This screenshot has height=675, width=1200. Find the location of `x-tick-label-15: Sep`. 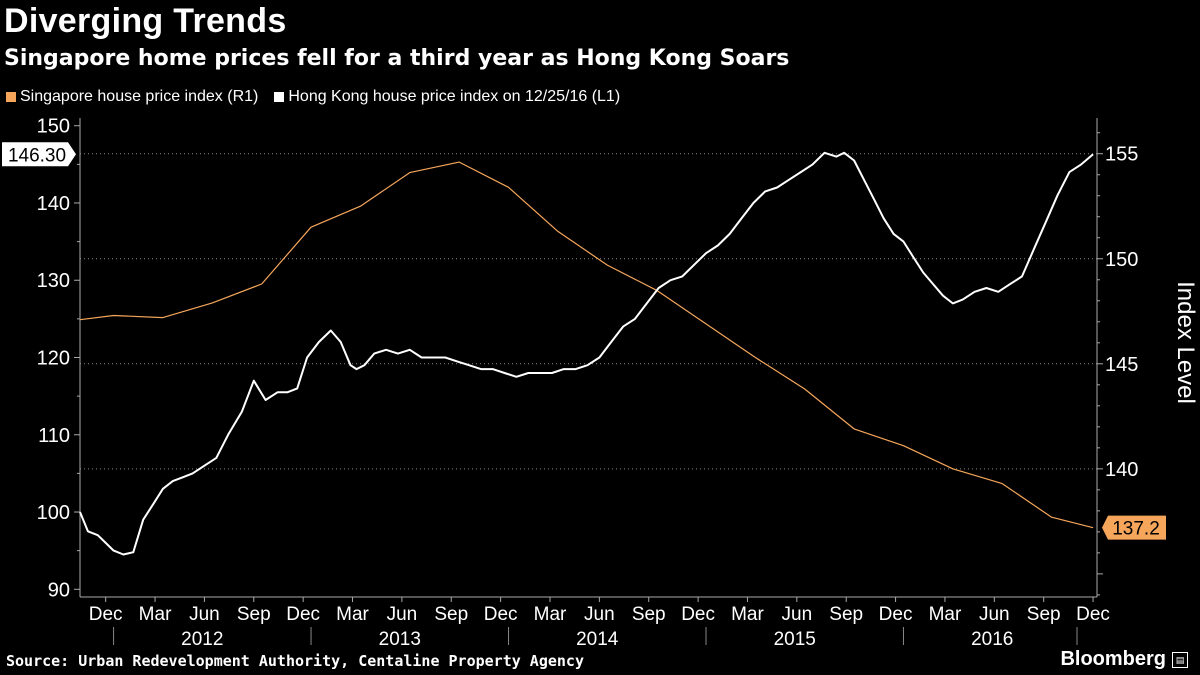

x-tick-label-15: Sep is located at coordinates (846, 614).